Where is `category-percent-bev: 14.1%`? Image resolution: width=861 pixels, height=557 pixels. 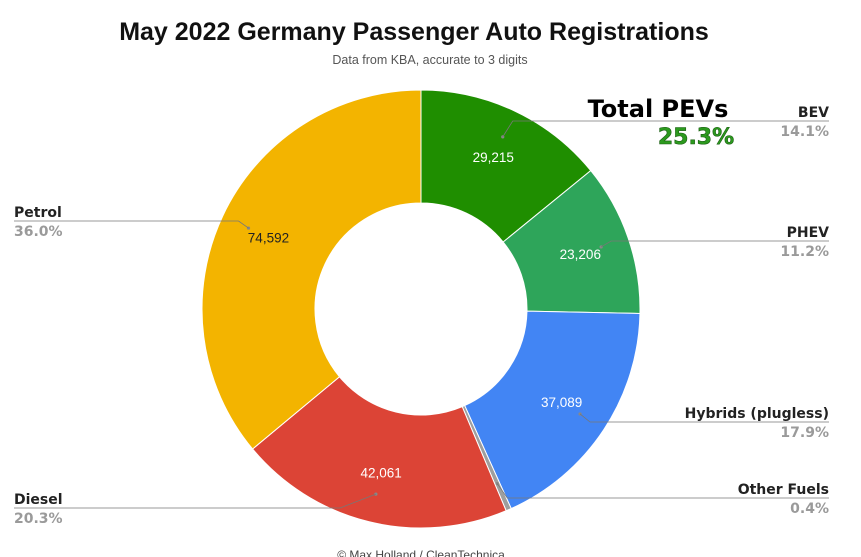 category-percent-bev: 14.1% is located at coordinates (804, 132).